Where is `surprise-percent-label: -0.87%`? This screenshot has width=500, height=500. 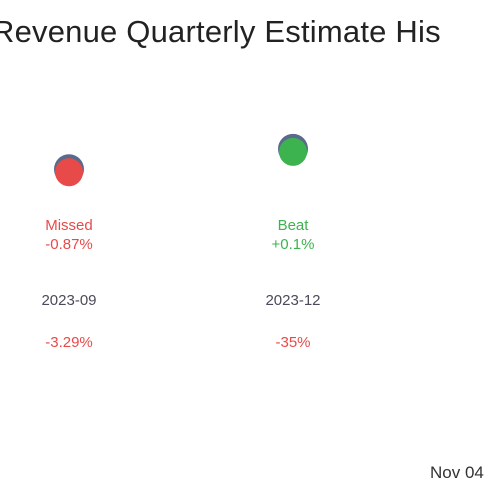
surprise-percent-label: -0.87% is located at coordinates (69, 244).